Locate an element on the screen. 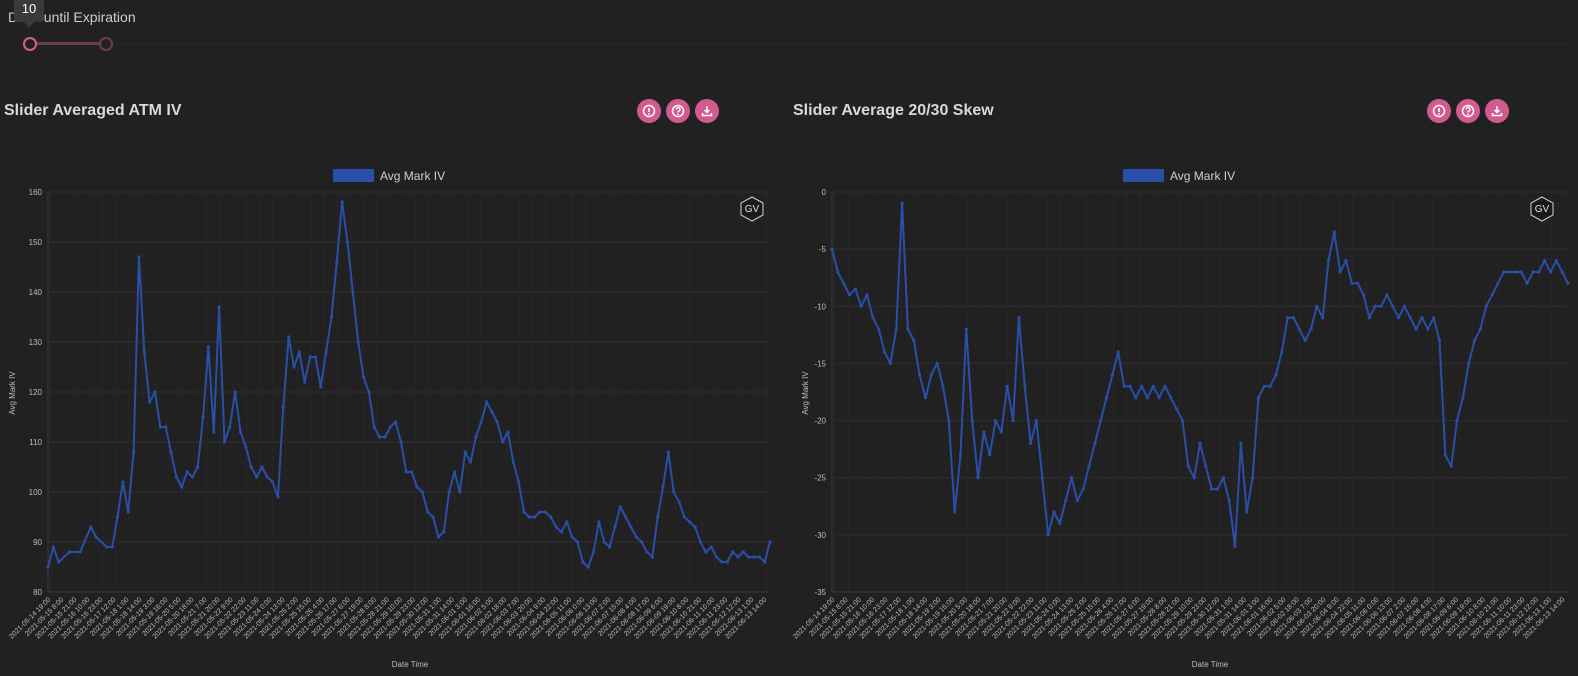 The width and height of the screenshot is (1578, 676). help-button is located at coordinates (678, 111).